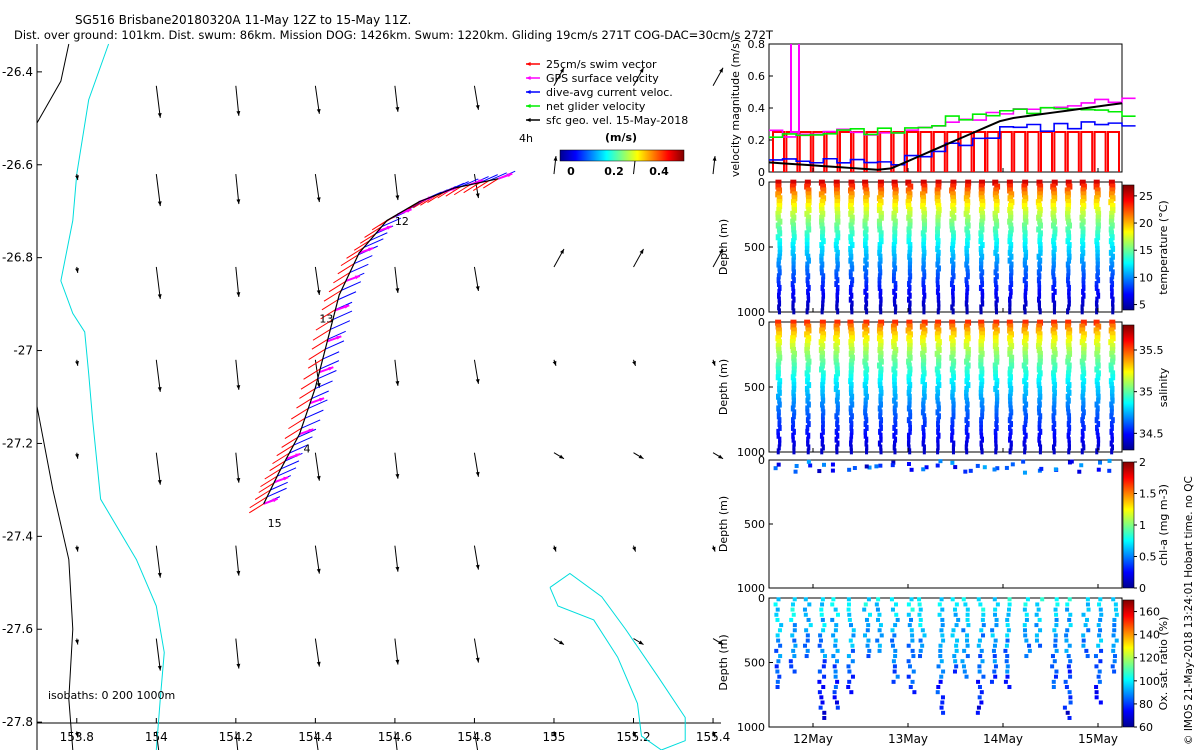  What do you see at coordinates (17, 72) in the screenshot?
I see `map-ytick-label: -26.4` at bounding box center [17, 72].